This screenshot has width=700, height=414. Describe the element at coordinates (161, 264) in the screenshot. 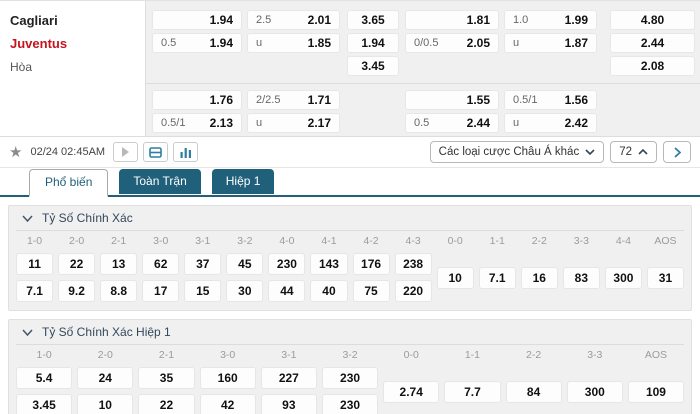

I see `score-odds-cell: 62` at that location.